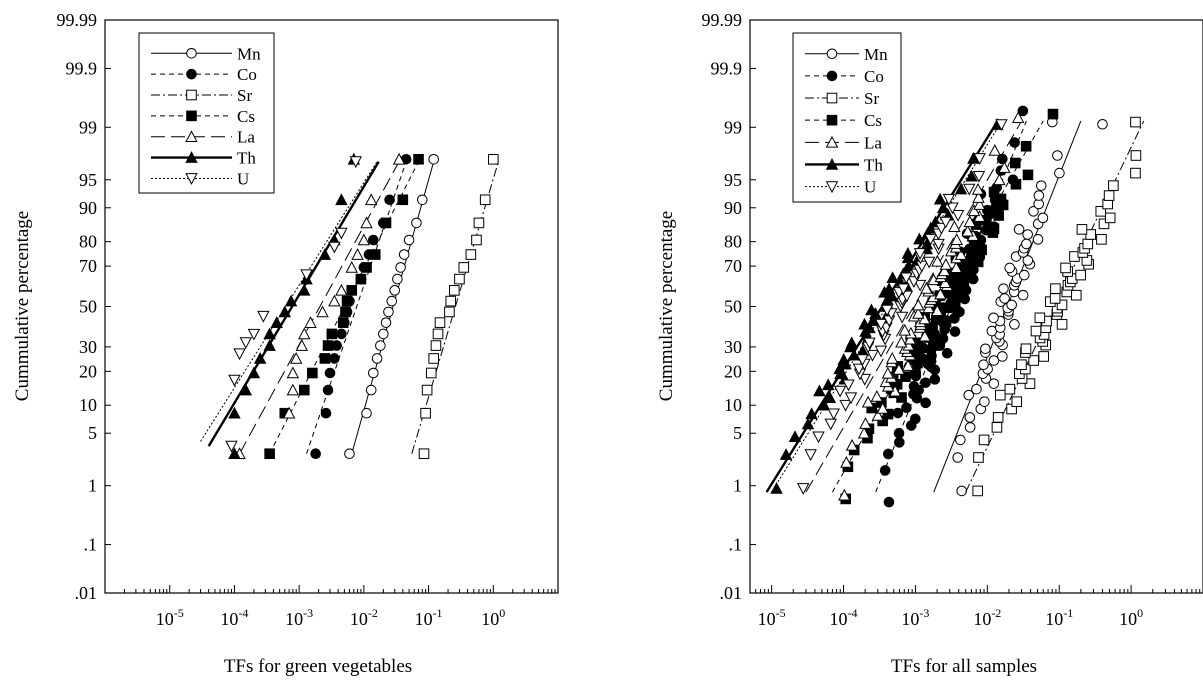  Describe the element at coordinates (853, 613) in the screenshot. I see `x-tick-exp: -4` at that location.